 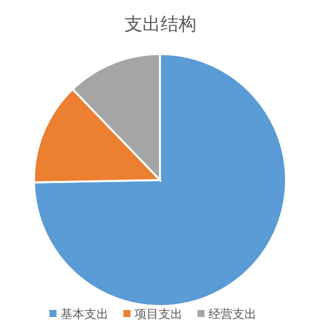 What do you see at coordinates (232, 314) in the screenshot?
I see `legend-label: 经营支出` at bounding box center [232, 314].